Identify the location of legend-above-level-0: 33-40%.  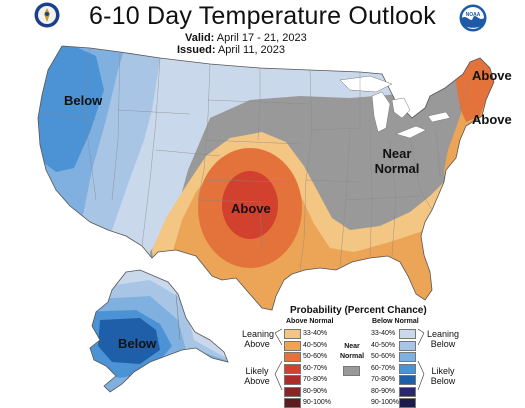
(315, 333).